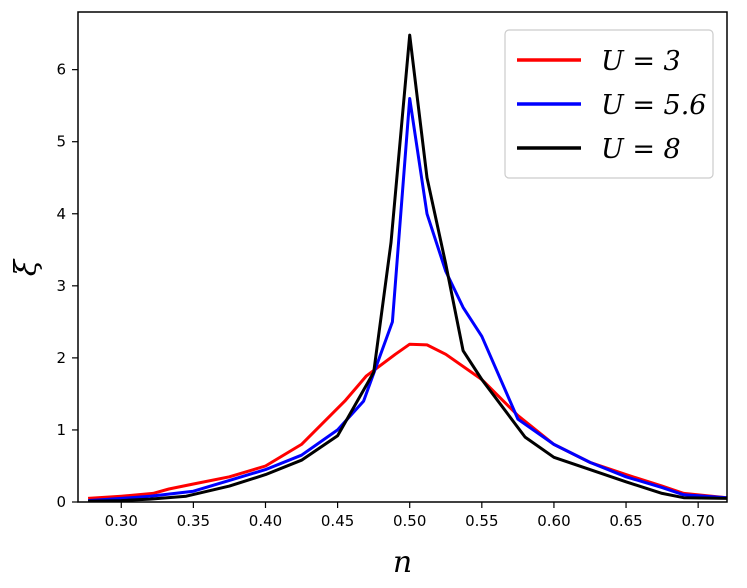  I want to click on x-tick-label: 0.35, so click(193, 521).